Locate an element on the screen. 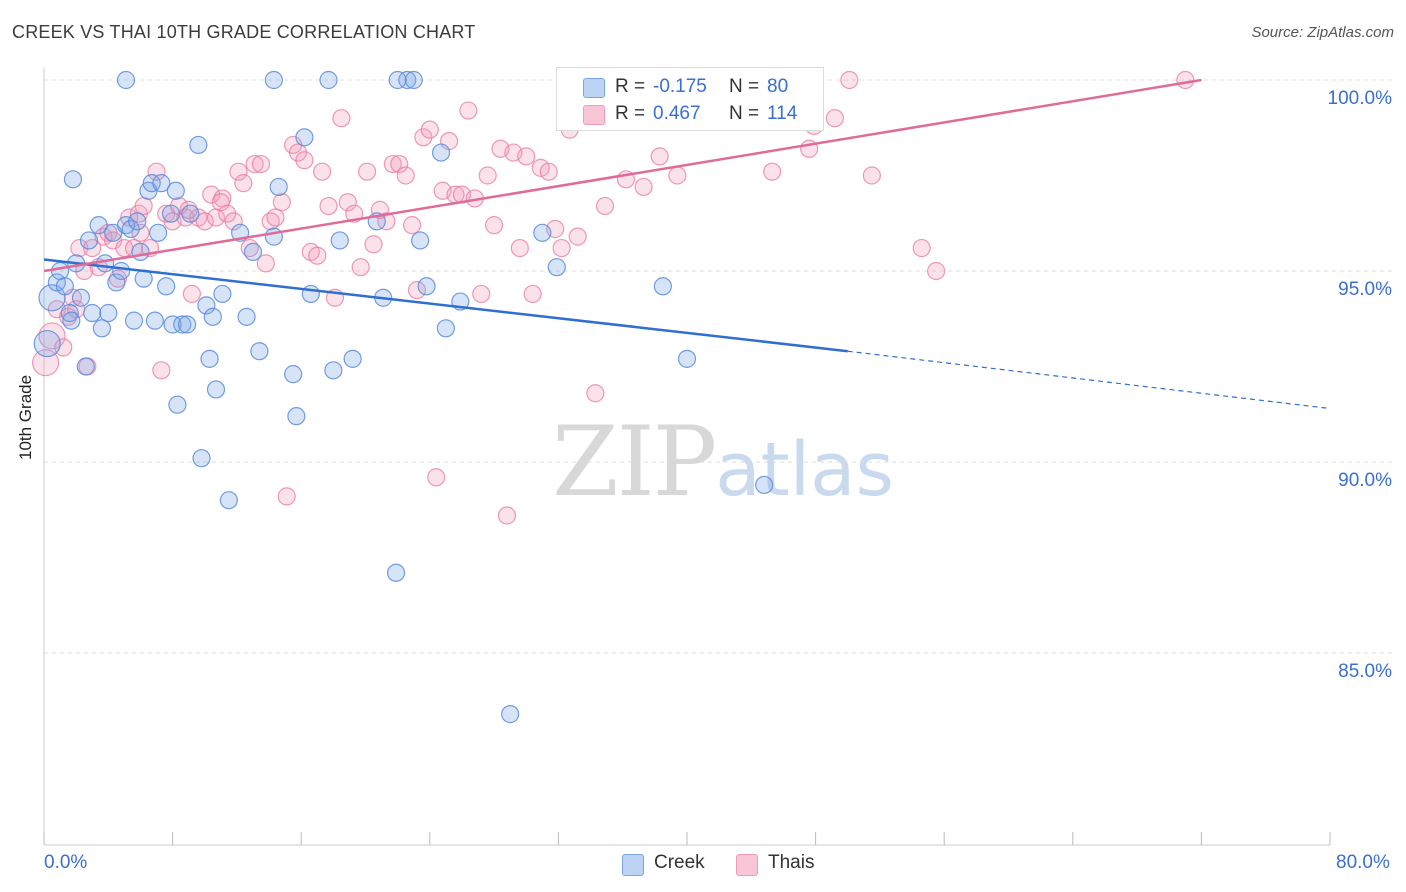 The width and height of the screenshot is (1406, 892). creek-r-label: R = is located at coordinates (630, 86).